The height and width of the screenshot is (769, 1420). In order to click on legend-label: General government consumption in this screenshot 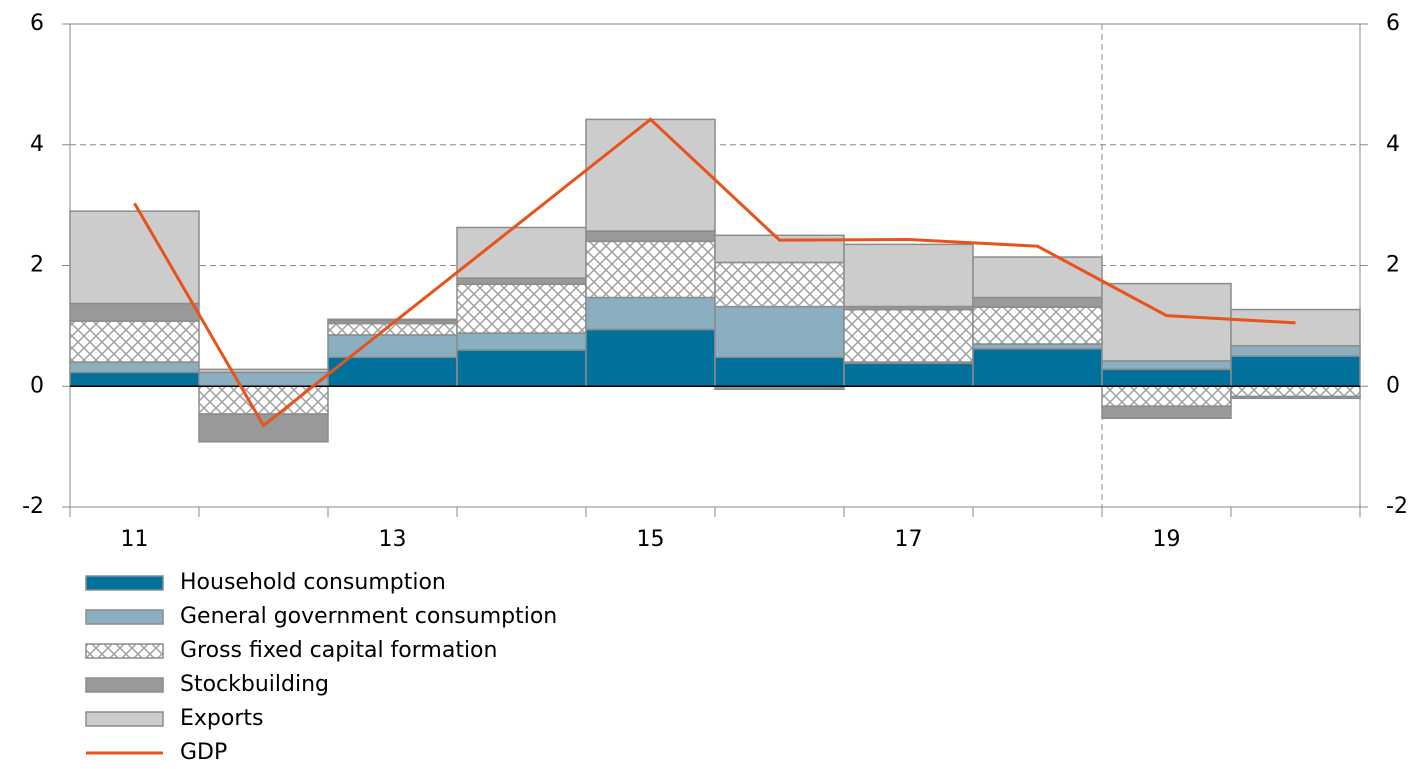, I will do `click(368, 616)`.